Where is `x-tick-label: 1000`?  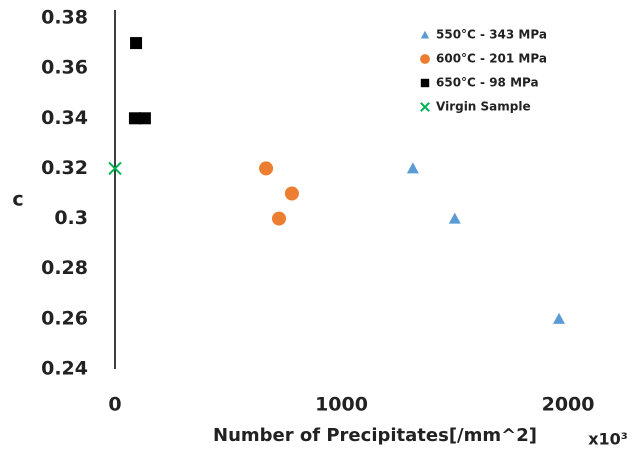
x-tick-label: 1000 is located at coordinates (341, 405).